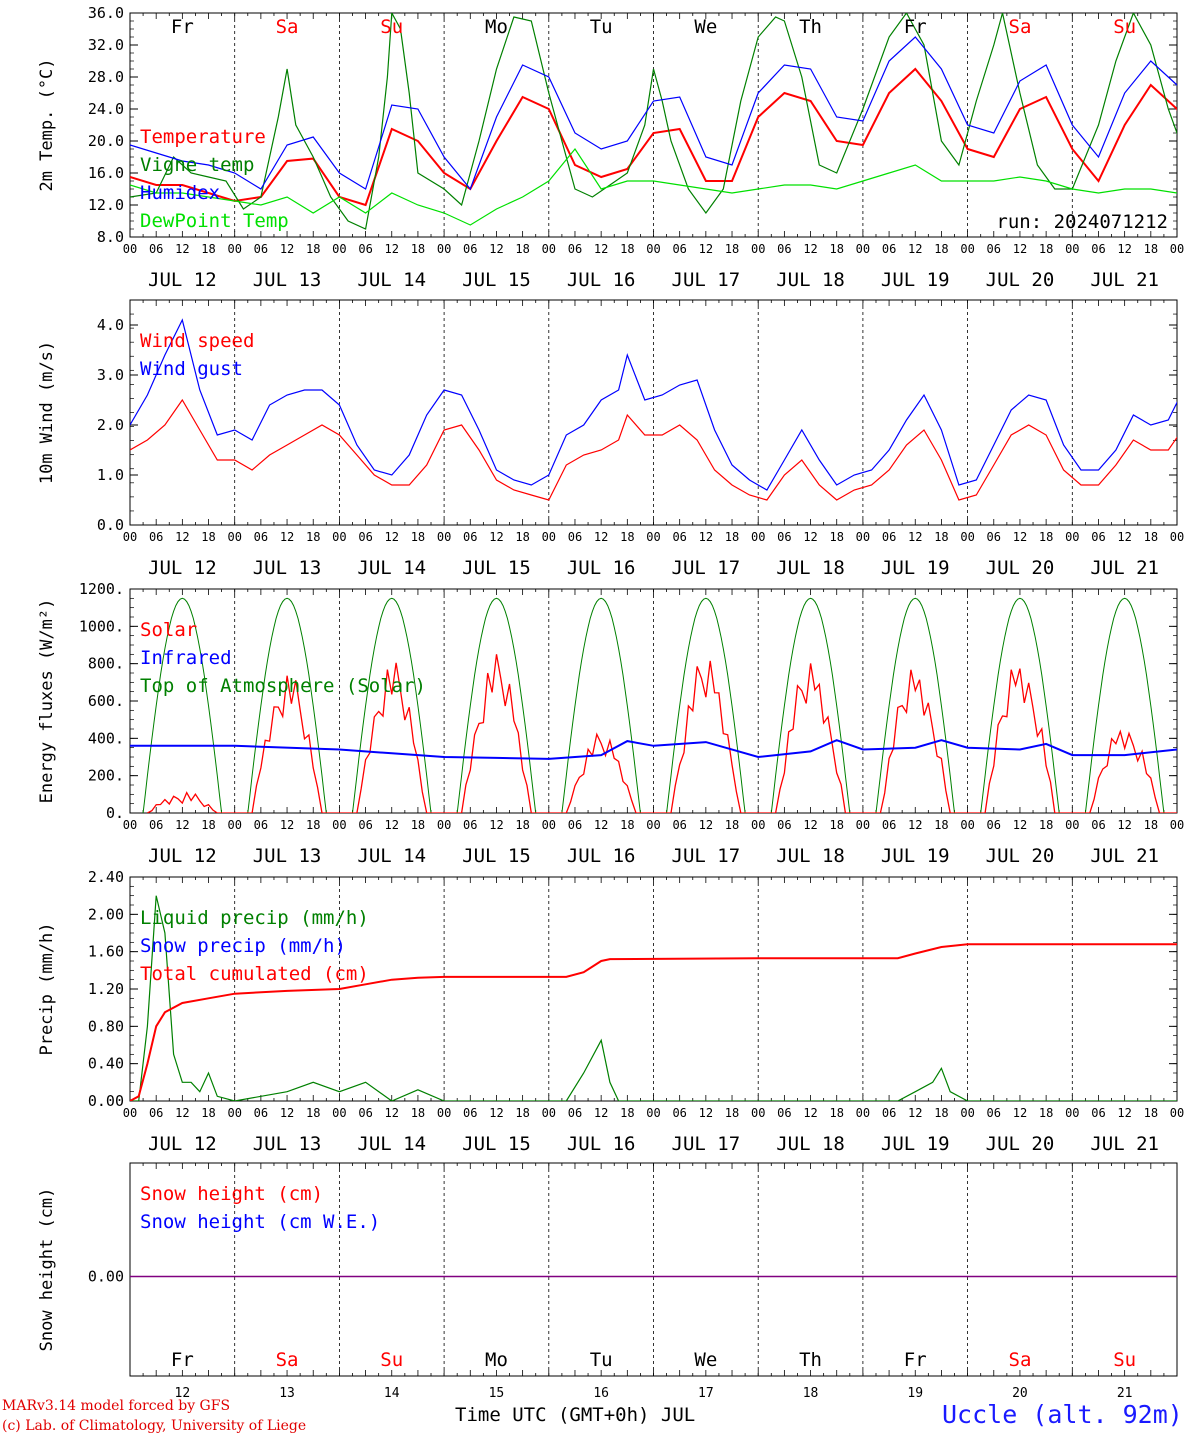 This screenshot has height=1440, width=1194. Describe the element at coordinates (496, 27) in the screenshot. I see `weekday-label: Mo` at that location.